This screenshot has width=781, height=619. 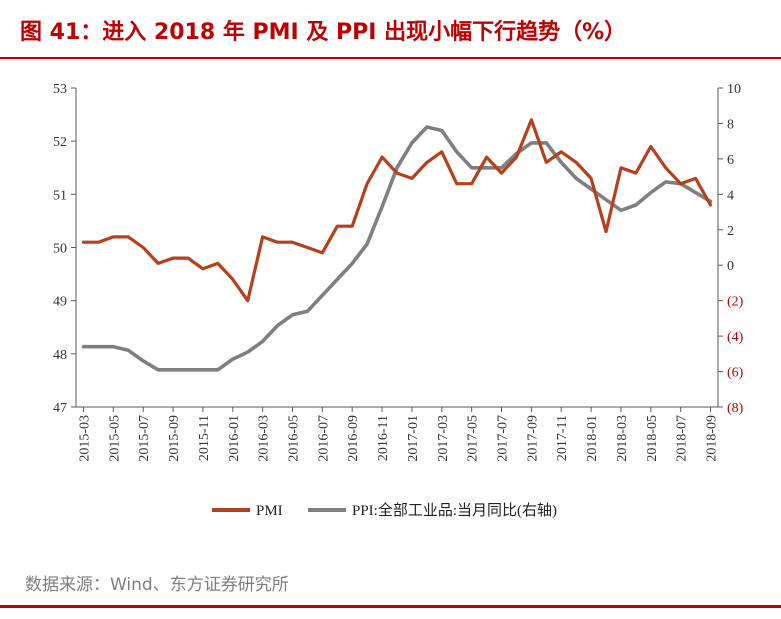 What do you see at coordinates (293, 438) in the screenshot?
I see `x-tick-label: 2016-05` at bounding box center [293, 438].